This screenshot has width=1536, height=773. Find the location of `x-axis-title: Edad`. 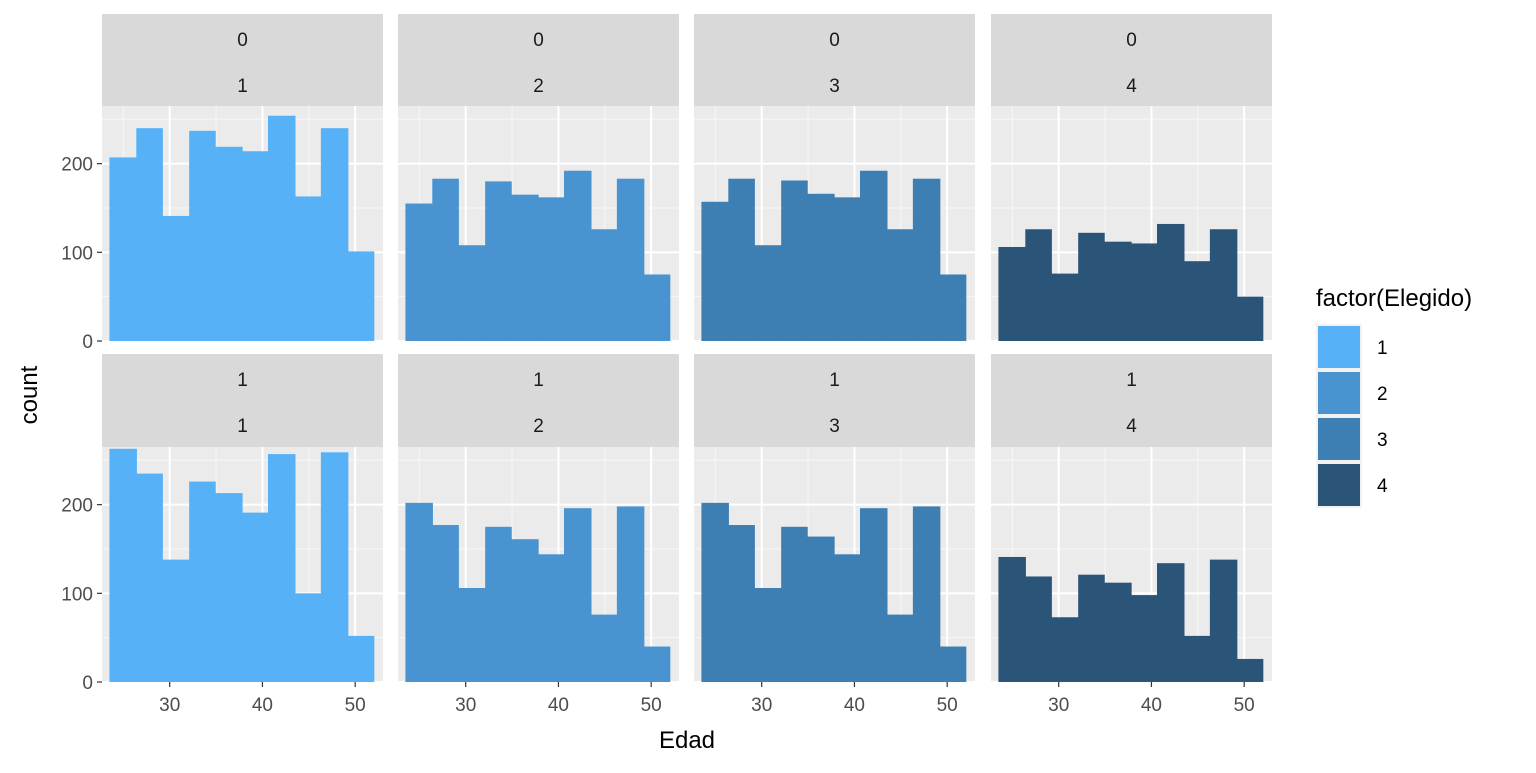

x-axis-title: Edad is located at coordinates (687, 740).